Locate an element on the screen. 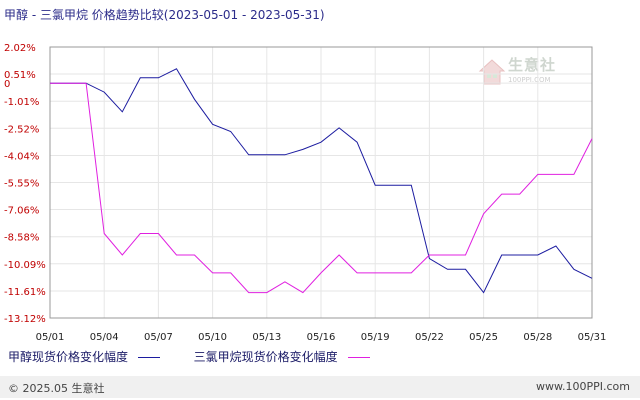 This screenshot has width=640, height=400. footer-bar: © 2025.05 生意社 www.100PPI.com is located at coordinates (320, 387).